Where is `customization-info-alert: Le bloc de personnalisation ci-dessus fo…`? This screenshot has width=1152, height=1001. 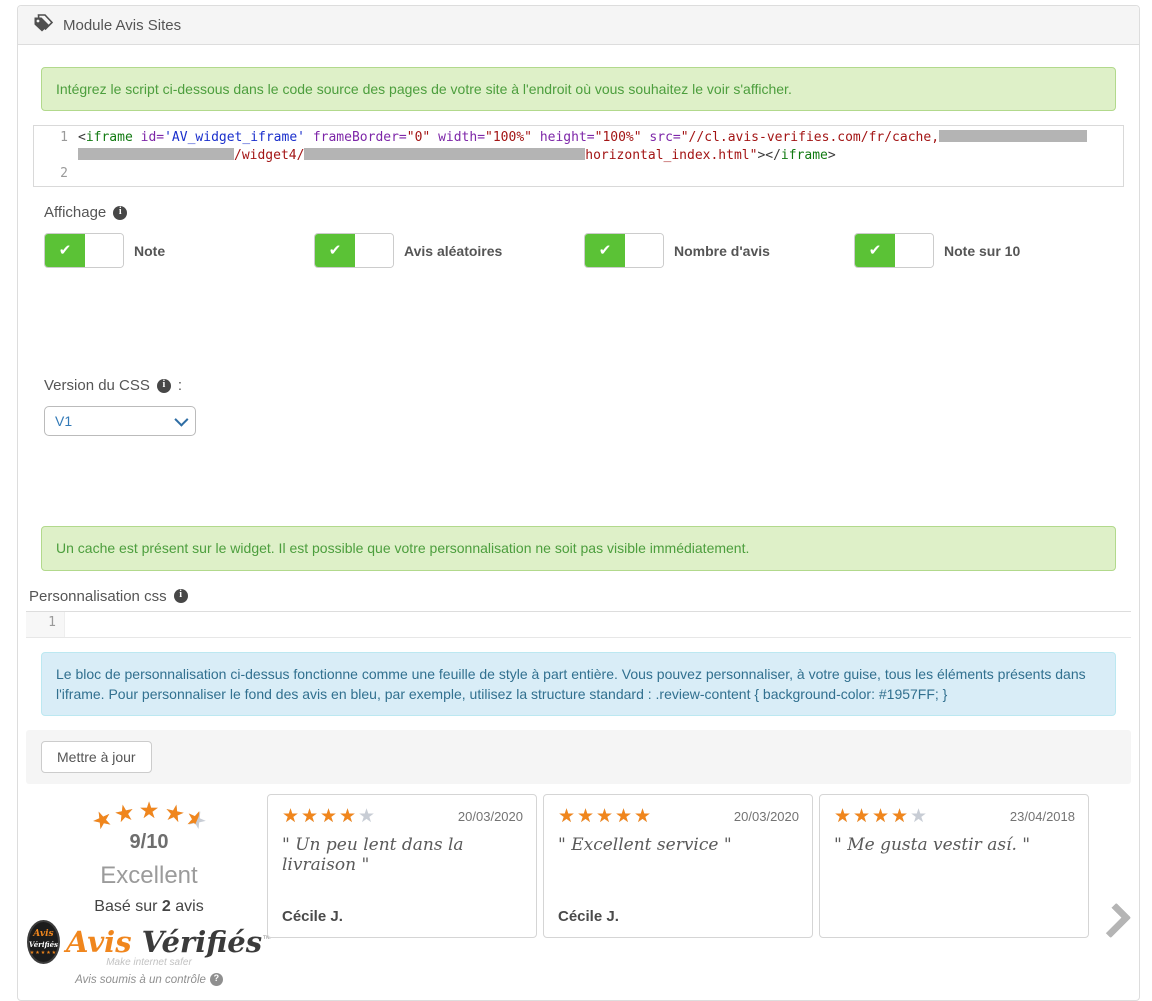
customization-info-alert: Le bloc de personnalisation ci-dessus fo… is located at coordinates (578, 684).